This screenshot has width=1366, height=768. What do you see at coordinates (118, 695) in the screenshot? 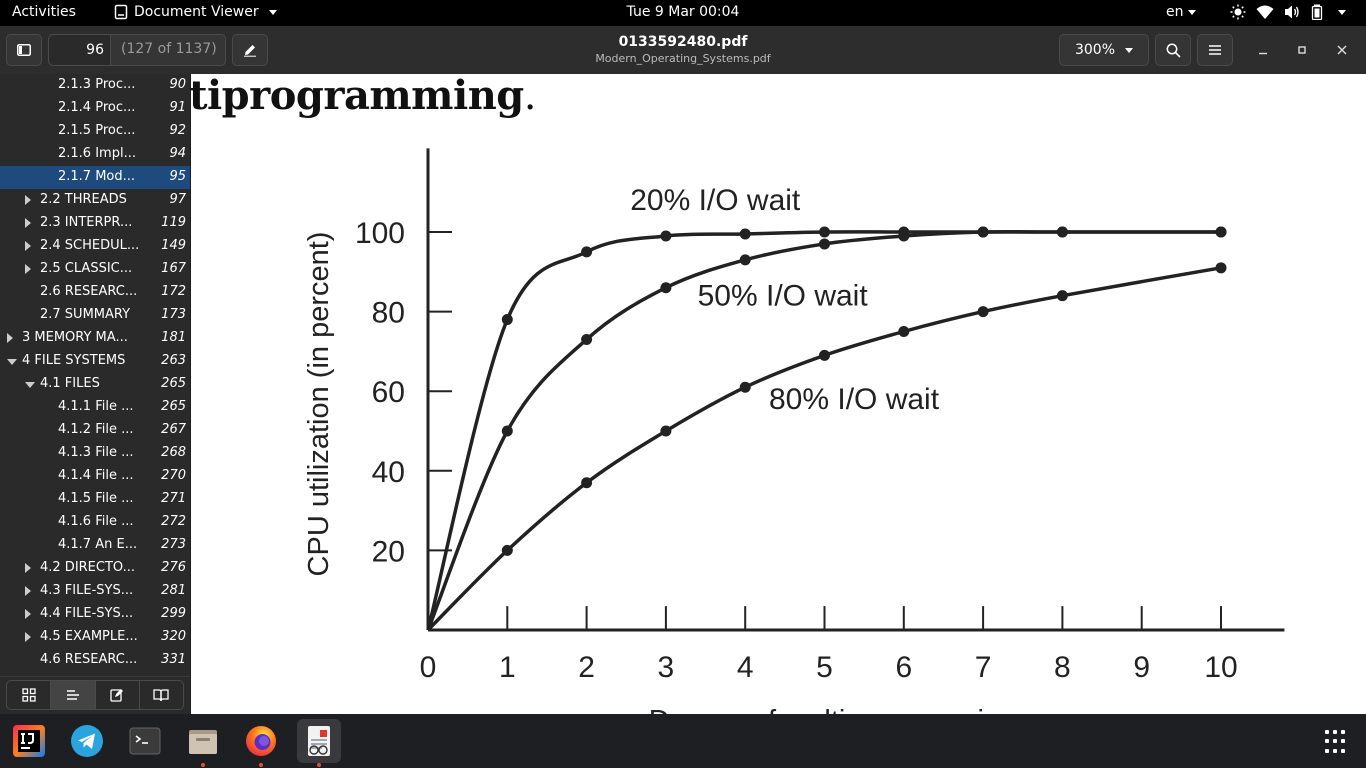
I see `annotations-tab` at bounding box center [118, 695].